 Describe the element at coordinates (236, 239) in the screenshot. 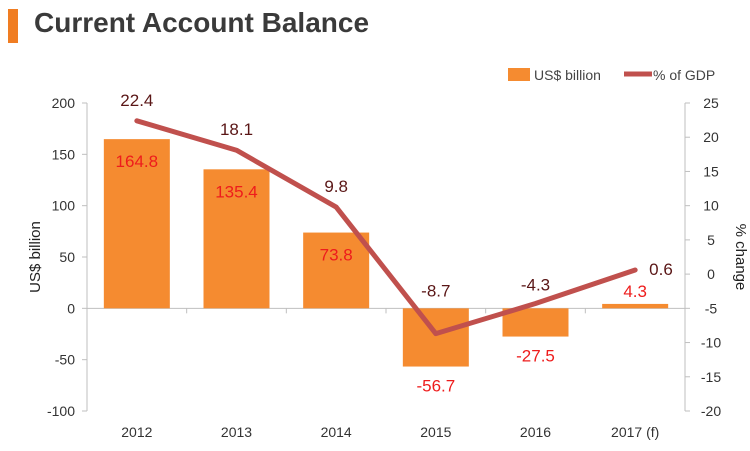

I see `bar-2013` at that location.